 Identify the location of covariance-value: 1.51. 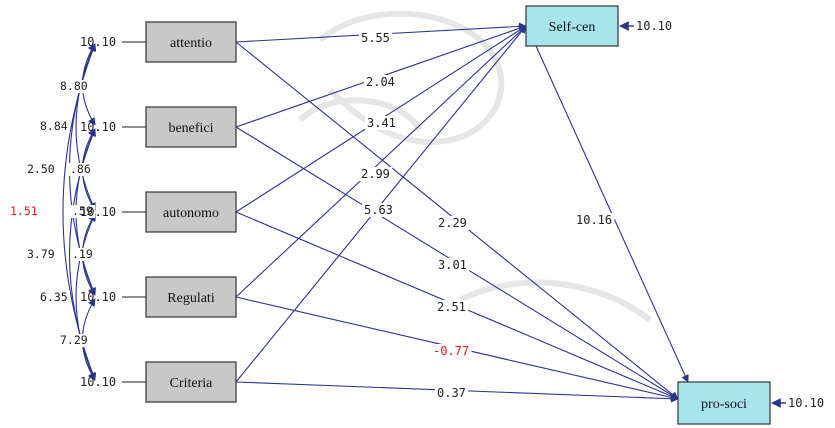
(24, 211).